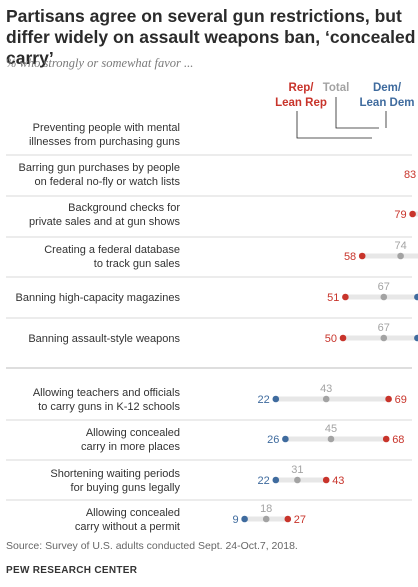 This screenshot has height=587, width=418. What do you see at coordinates (106, 128) in the screenshot?
I see `row-label: Preventing people with mental` at bounding box center [106, 128].